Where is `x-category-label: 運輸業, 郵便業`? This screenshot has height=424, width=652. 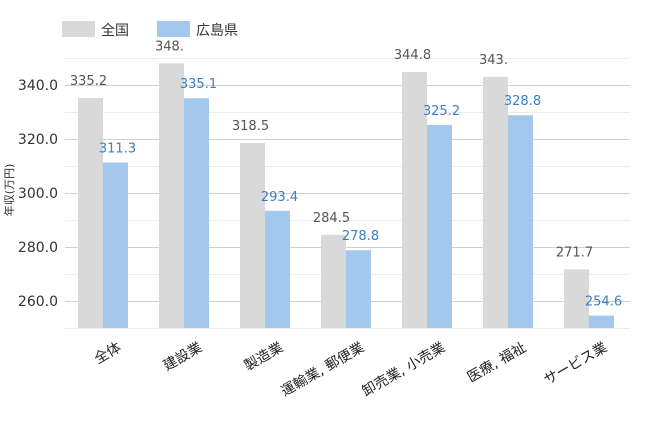
x-category-label: 運輸業, 郵便業 is located at coordinates (323, 370).